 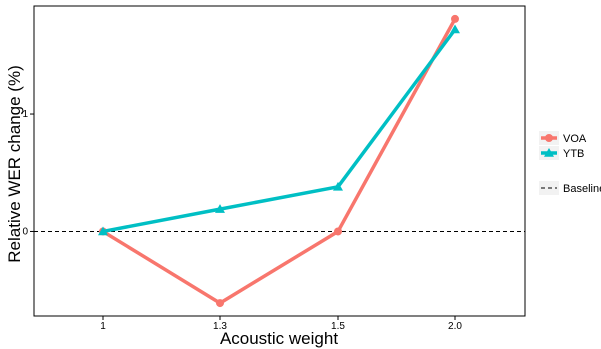 I want to click on x-tick-label-3: 2.0, so click(x=455, y=326).